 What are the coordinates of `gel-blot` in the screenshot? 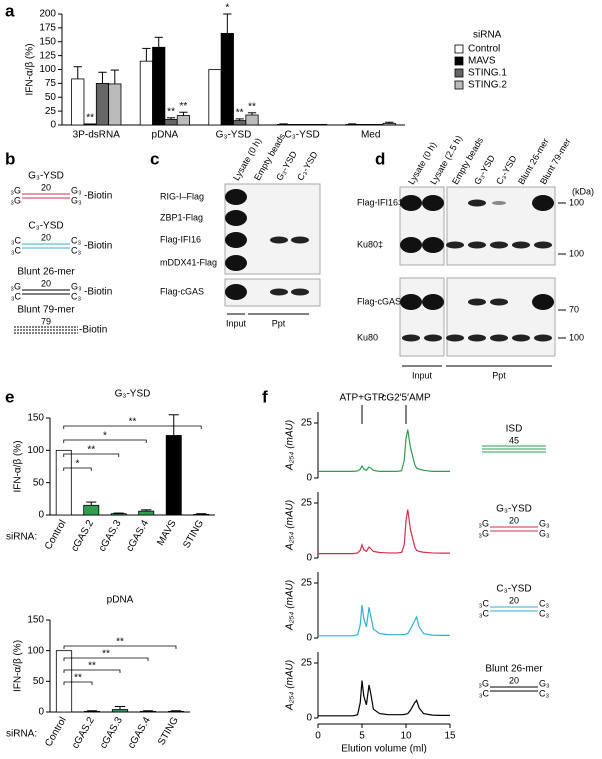 It's located at (422, 317).